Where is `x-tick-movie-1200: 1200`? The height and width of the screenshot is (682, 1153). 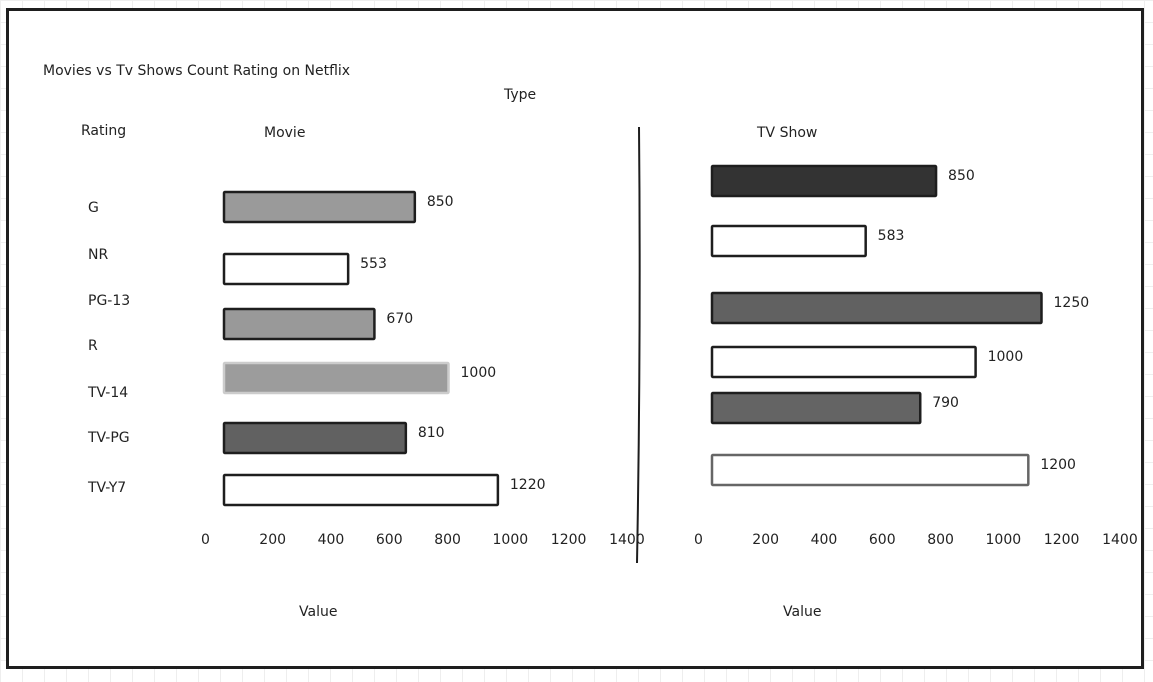
x-tick-movie-1200: 1200 is located at coordinates (569, 540).